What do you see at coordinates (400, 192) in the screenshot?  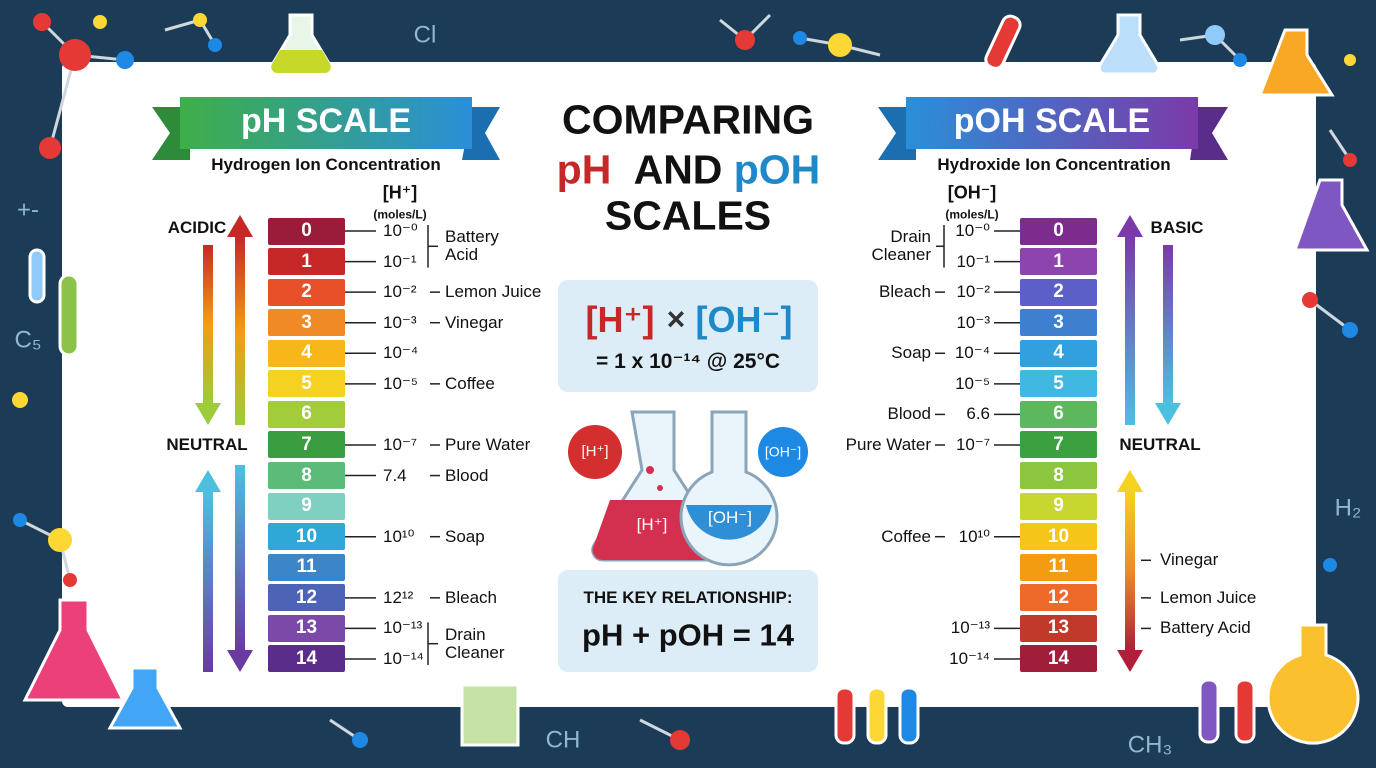 I see `column-header: [H⁺]` at bounding box center [400, 192].